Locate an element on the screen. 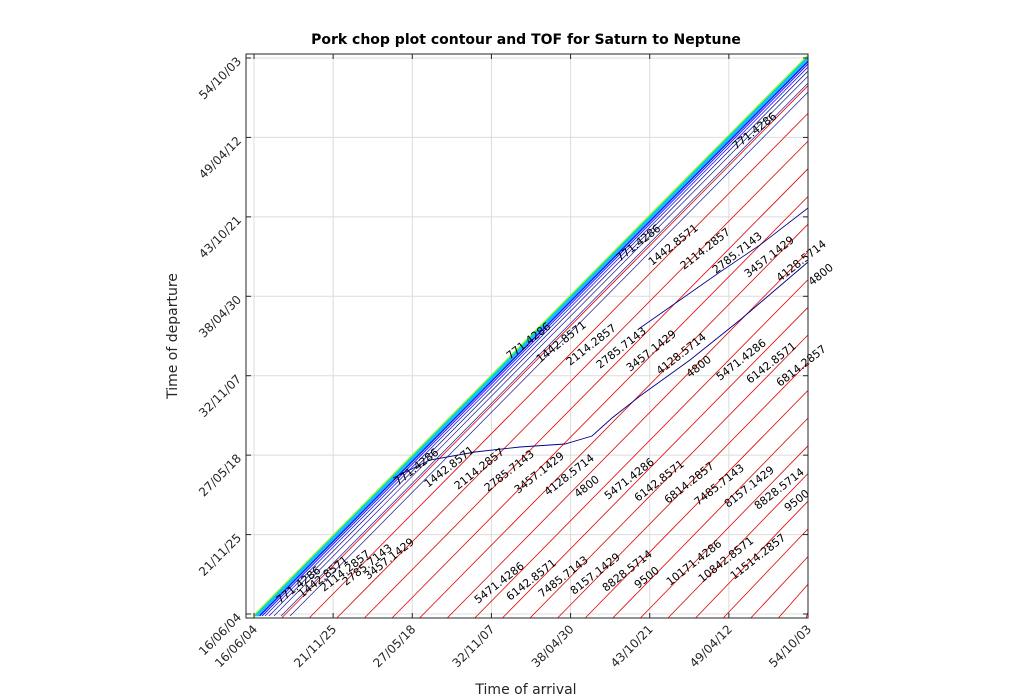 The image size is (1015, 700). contour-line-wandering is located at coordinates (600, 370).